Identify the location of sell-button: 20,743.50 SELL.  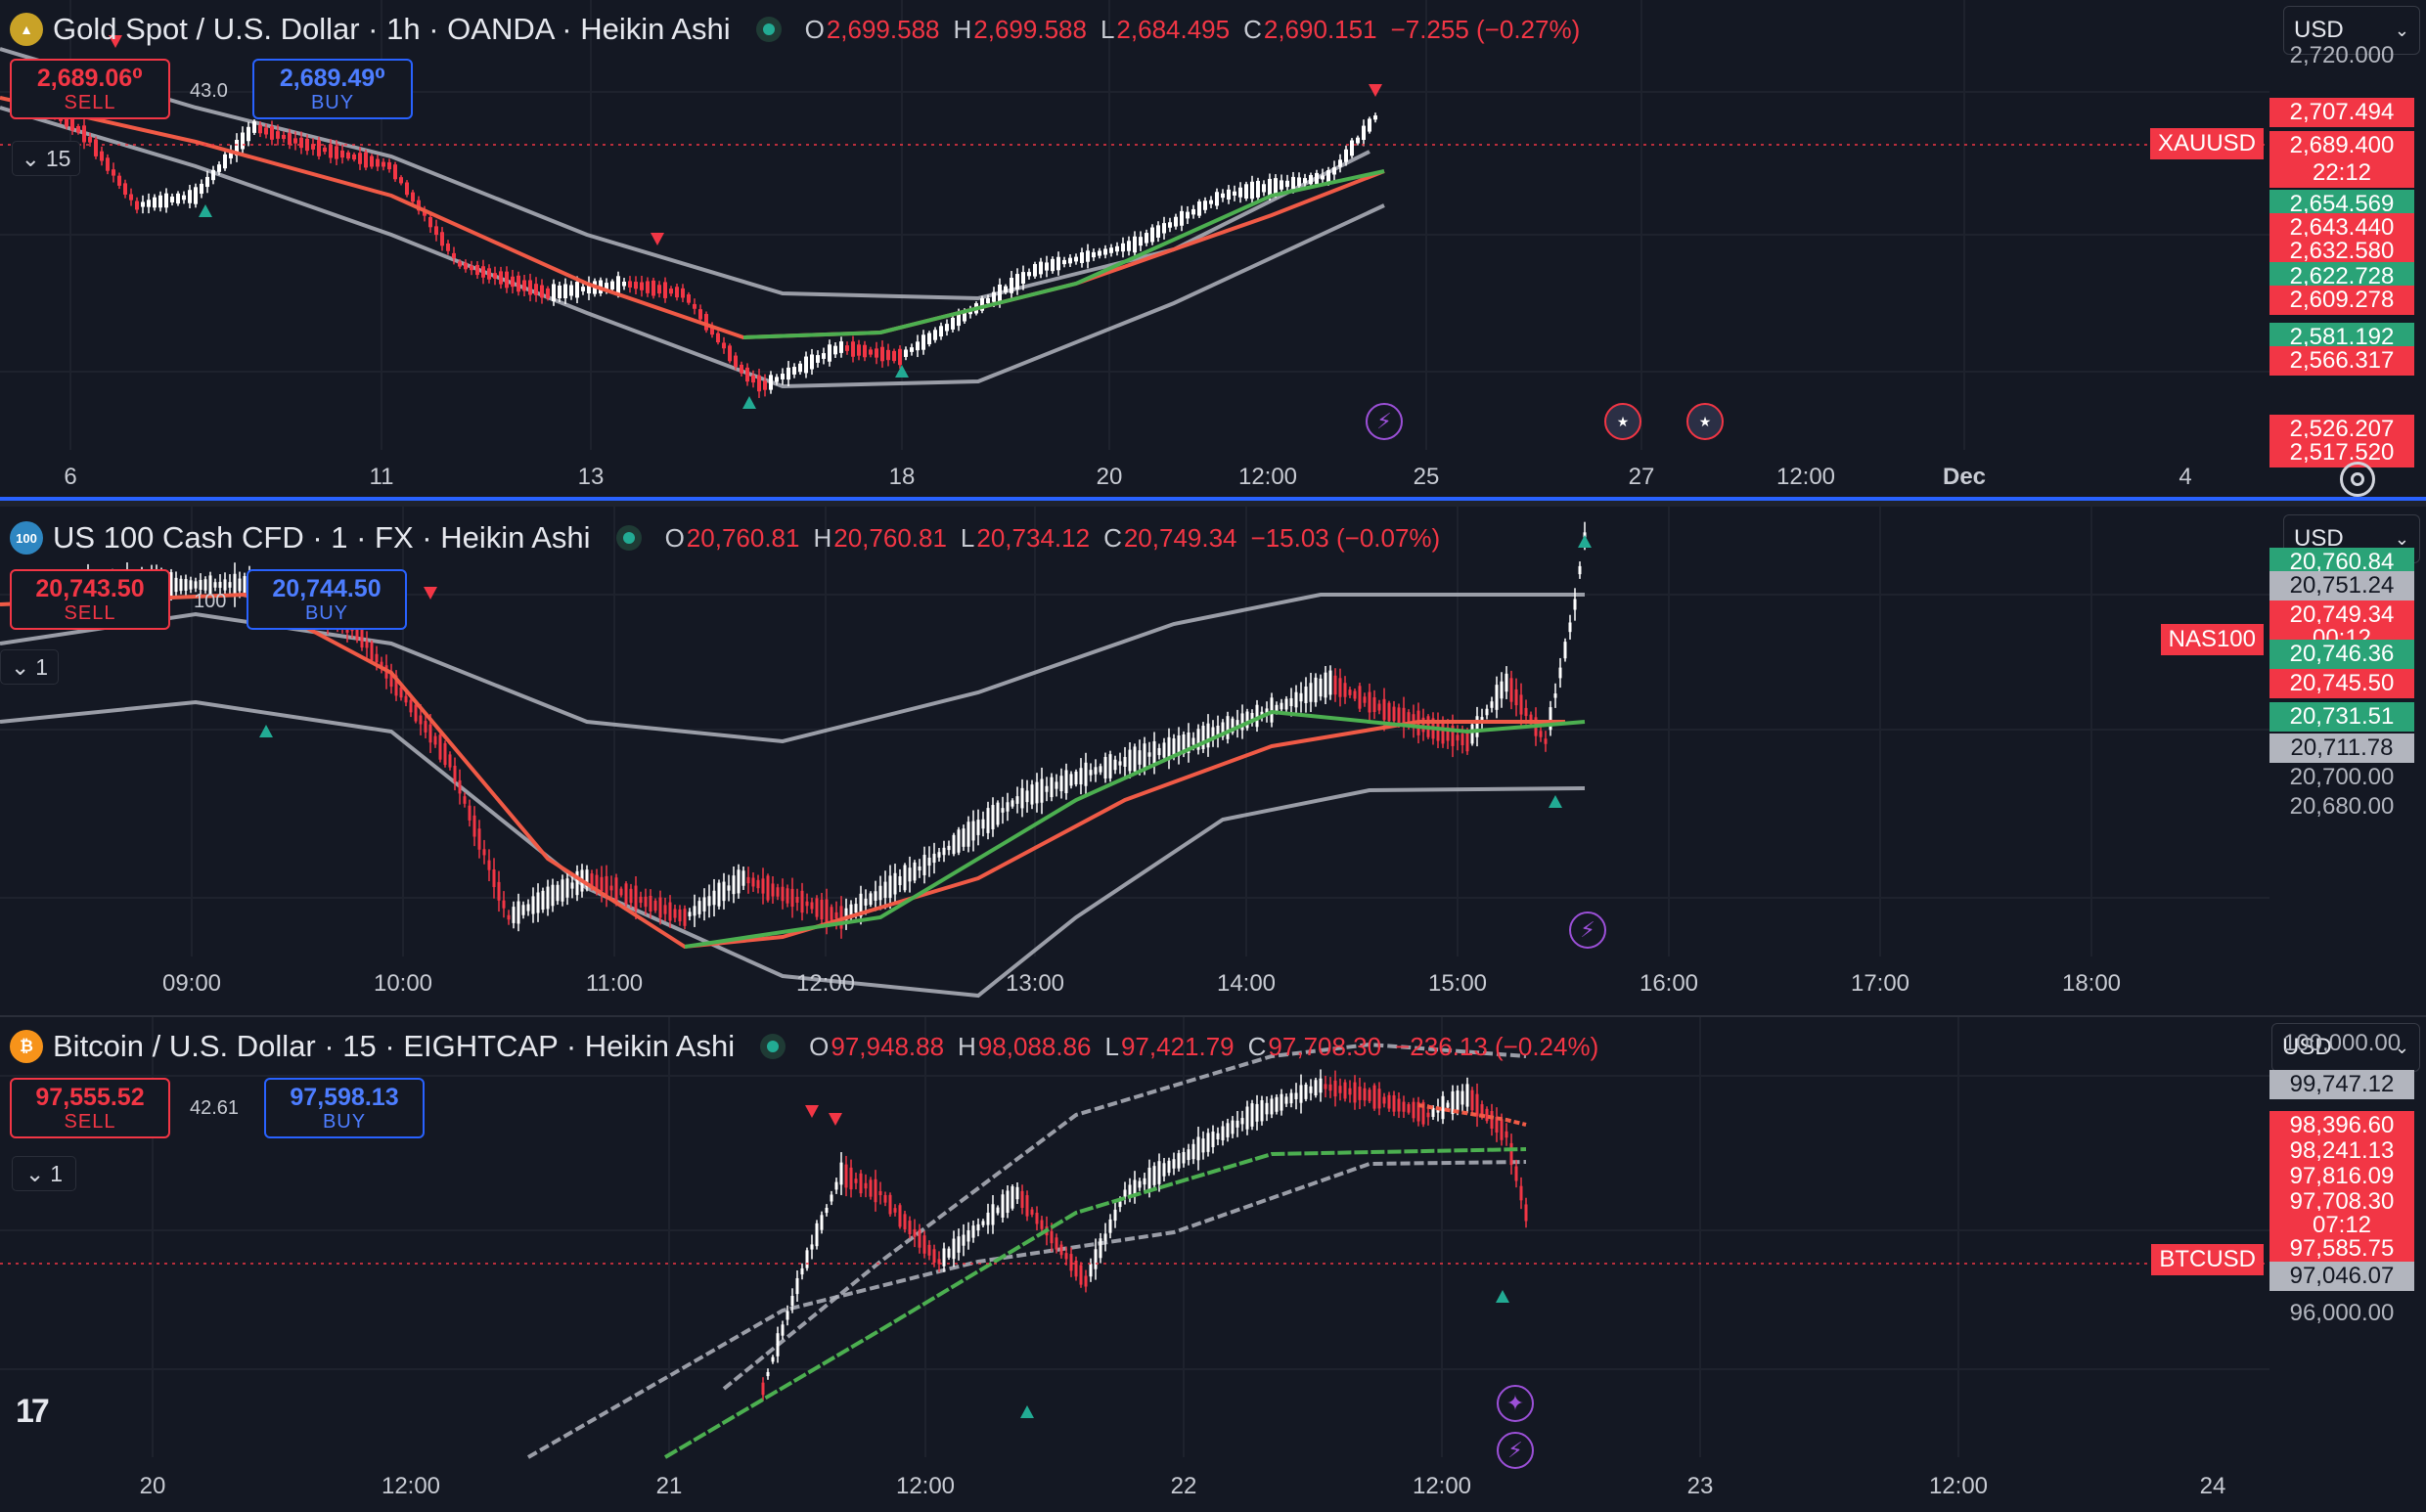
(90, 600).